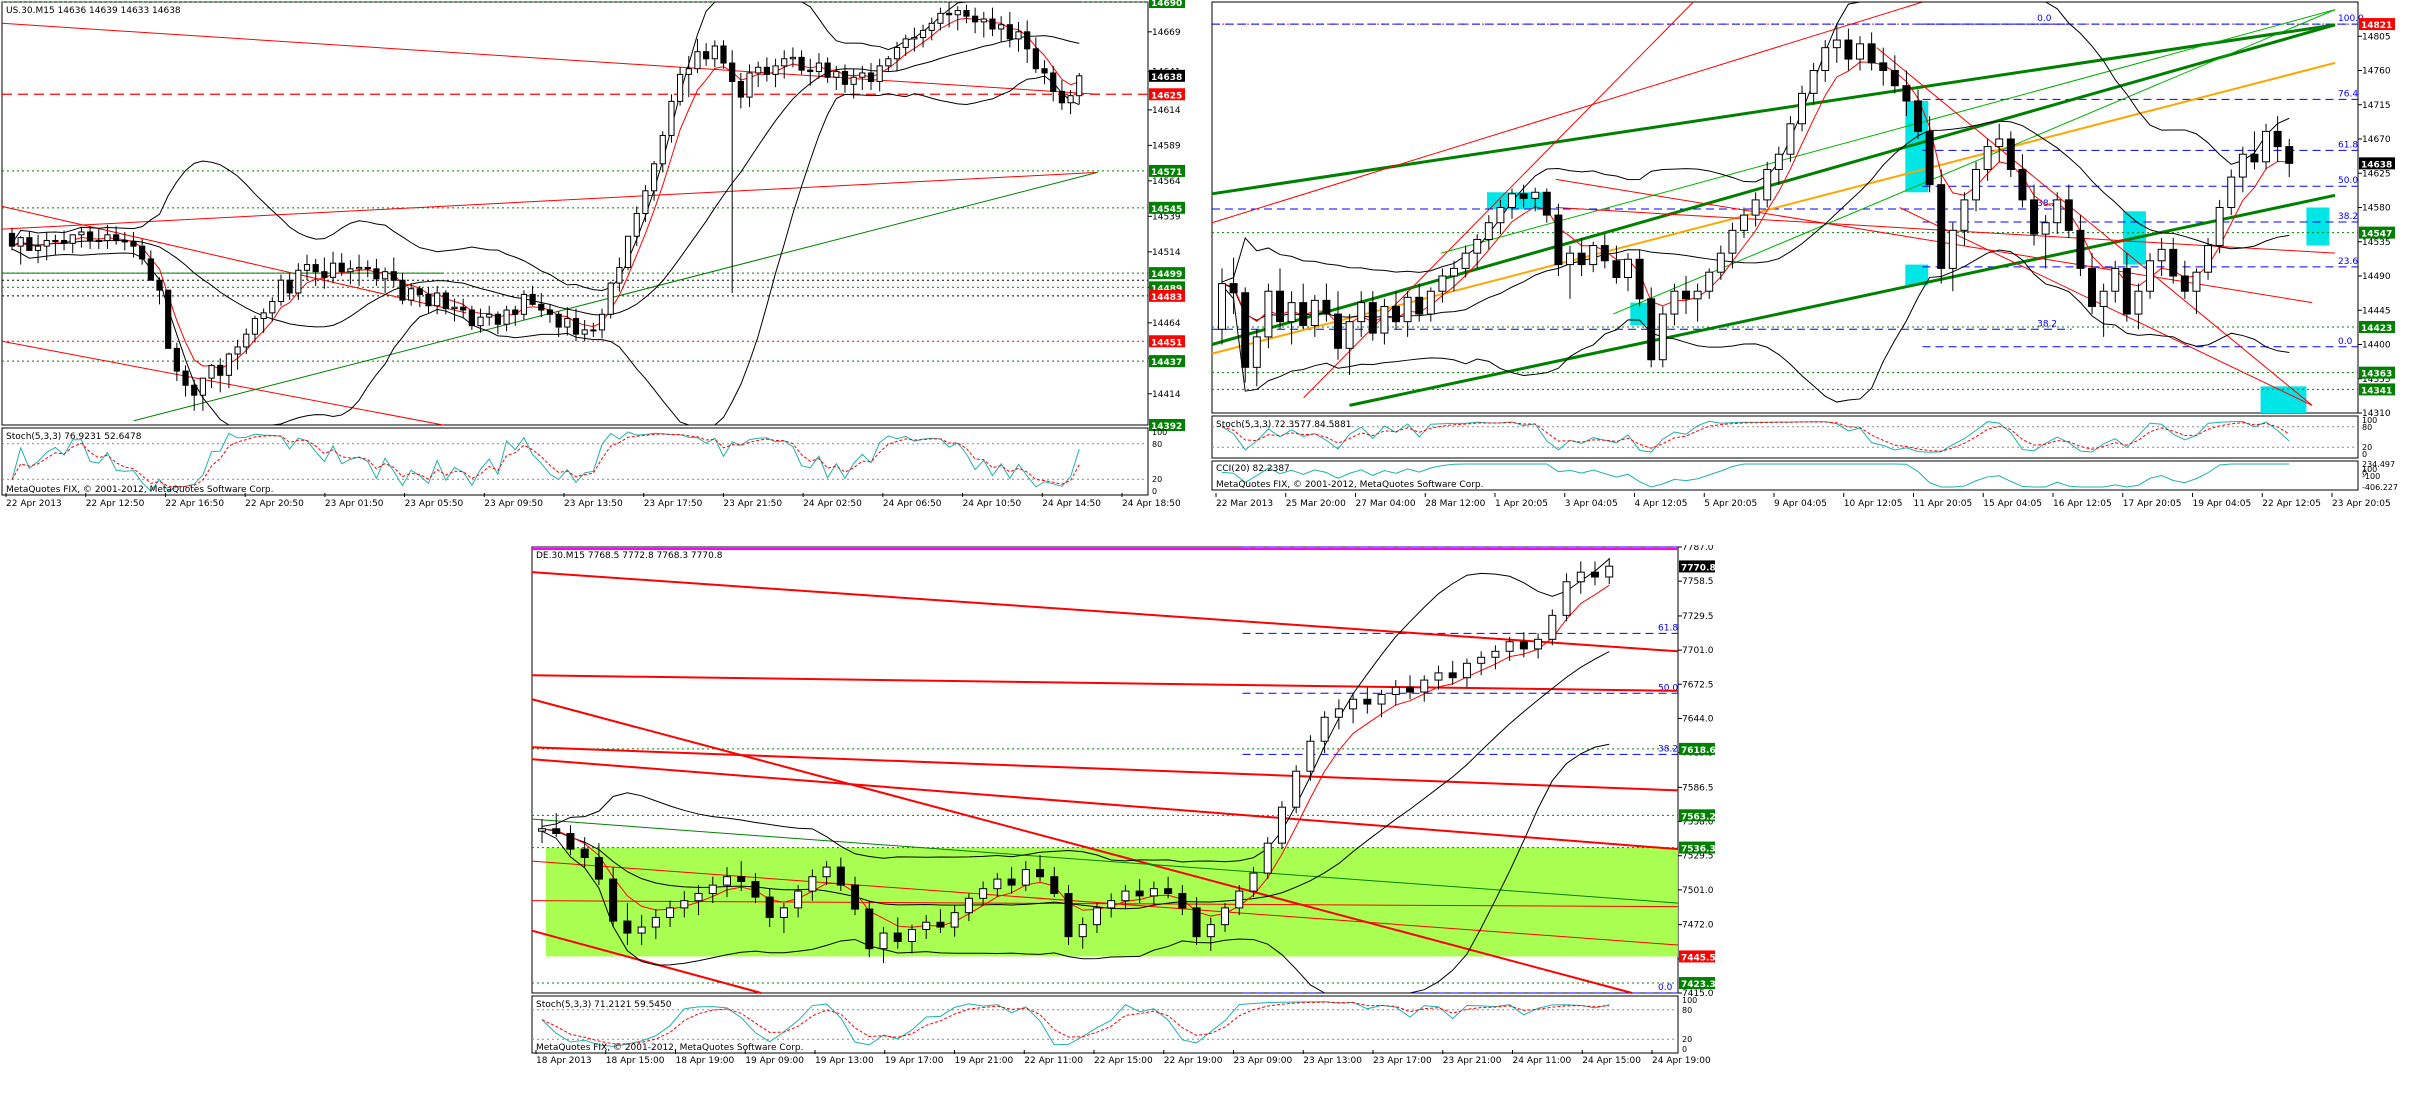  Describe the element at coordinates (2222, 503) in the screenshot. I see `x-tick-label: 19 Apr 04:05` at that location.